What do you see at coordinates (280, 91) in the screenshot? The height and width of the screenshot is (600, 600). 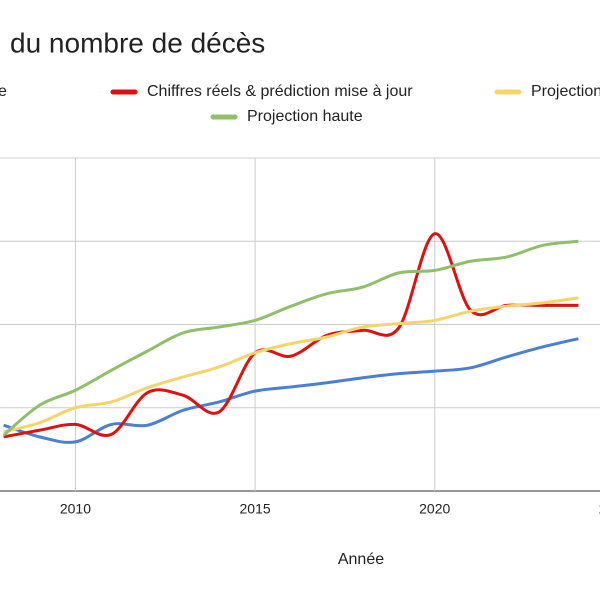 I see `legend-label: Chiffres réels & prédiction mise à jour` at bounding box center [280, 91].